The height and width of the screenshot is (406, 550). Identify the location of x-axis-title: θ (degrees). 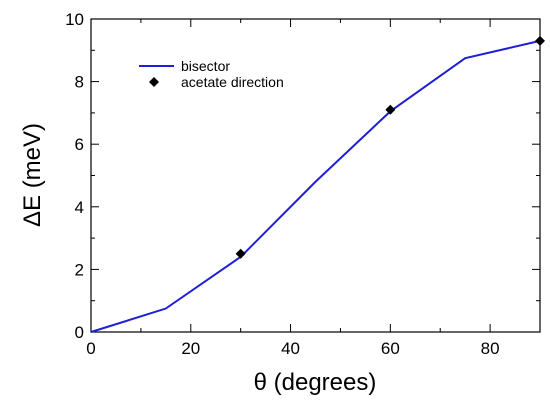
(315, 382).